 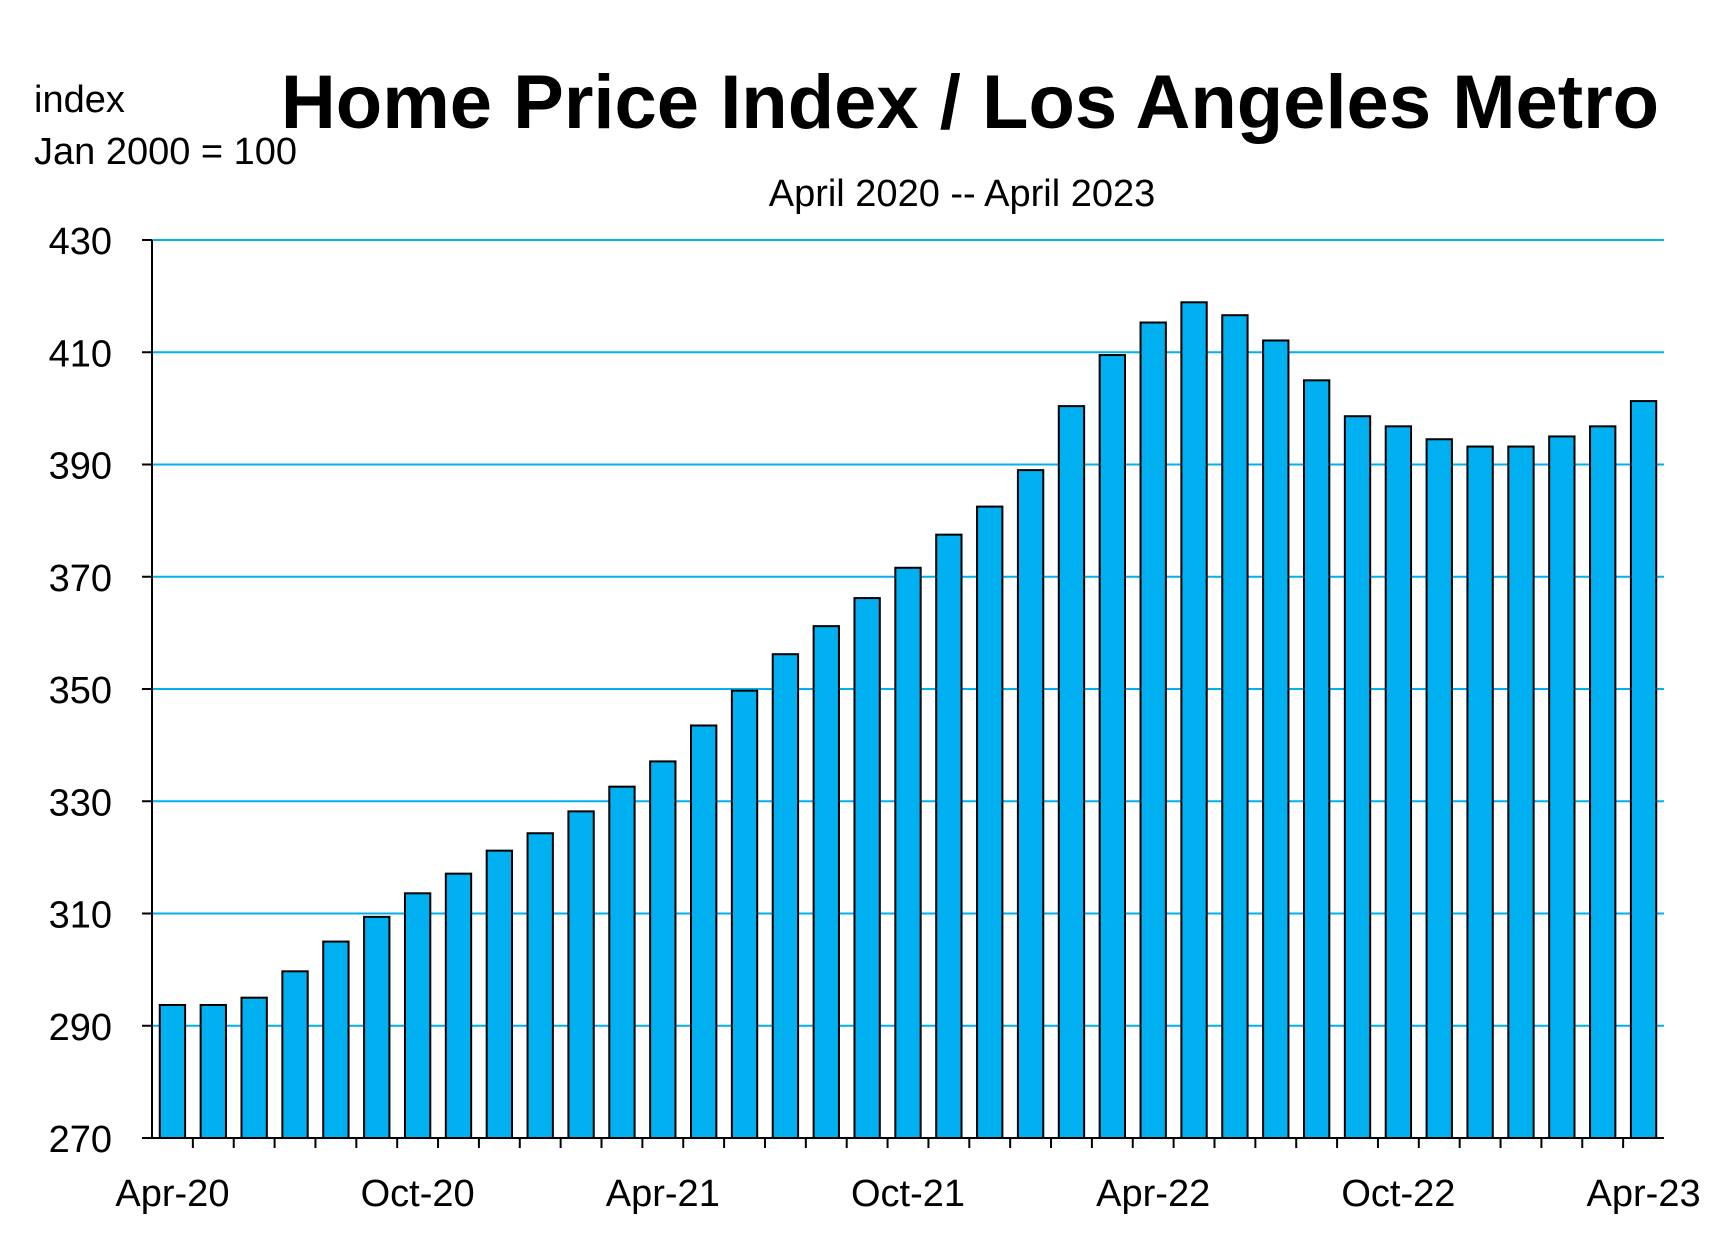 I want to click on y-tick-label: 270, so click(x=80, y=1140).